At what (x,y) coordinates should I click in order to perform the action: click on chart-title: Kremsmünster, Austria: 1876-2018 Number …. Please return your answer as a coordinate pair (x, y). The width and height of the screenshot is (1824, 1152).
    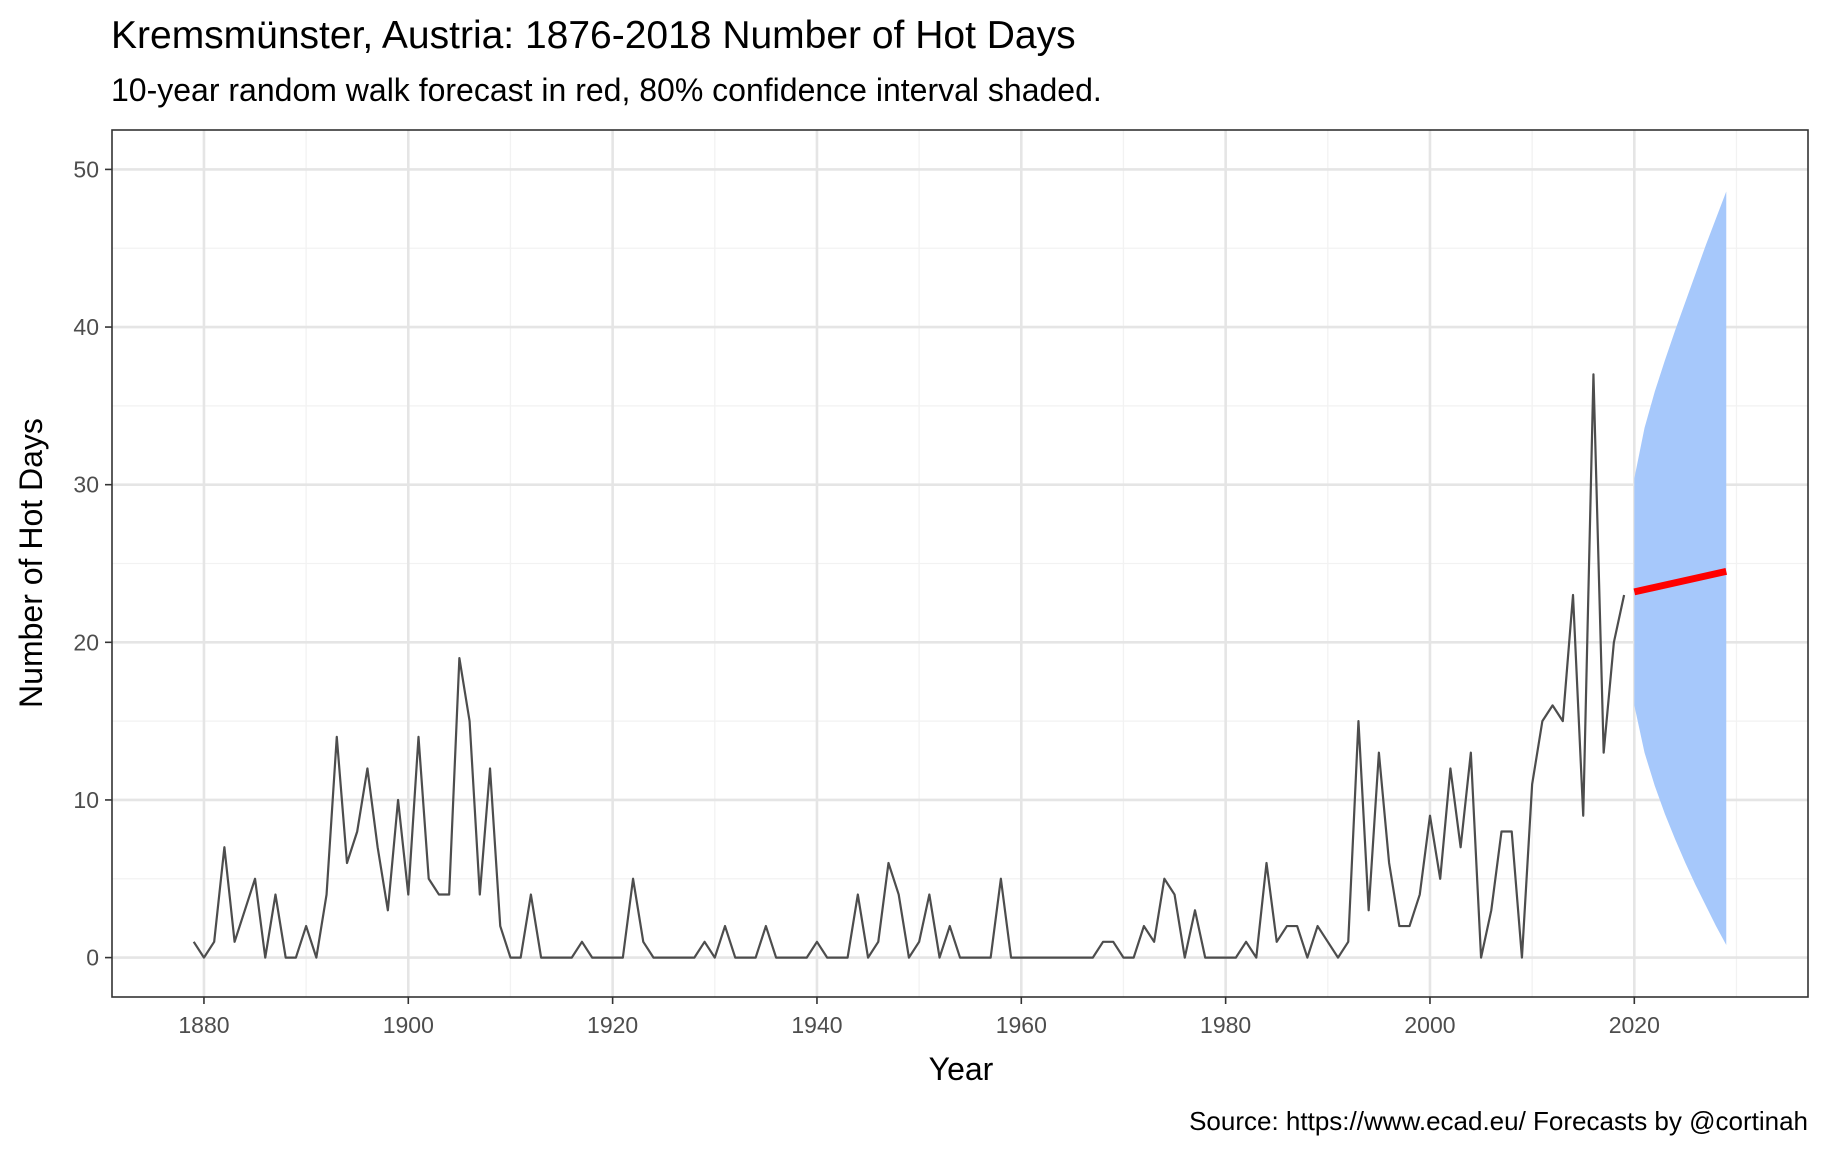
    Looking at the image, I should click on (593, 35).